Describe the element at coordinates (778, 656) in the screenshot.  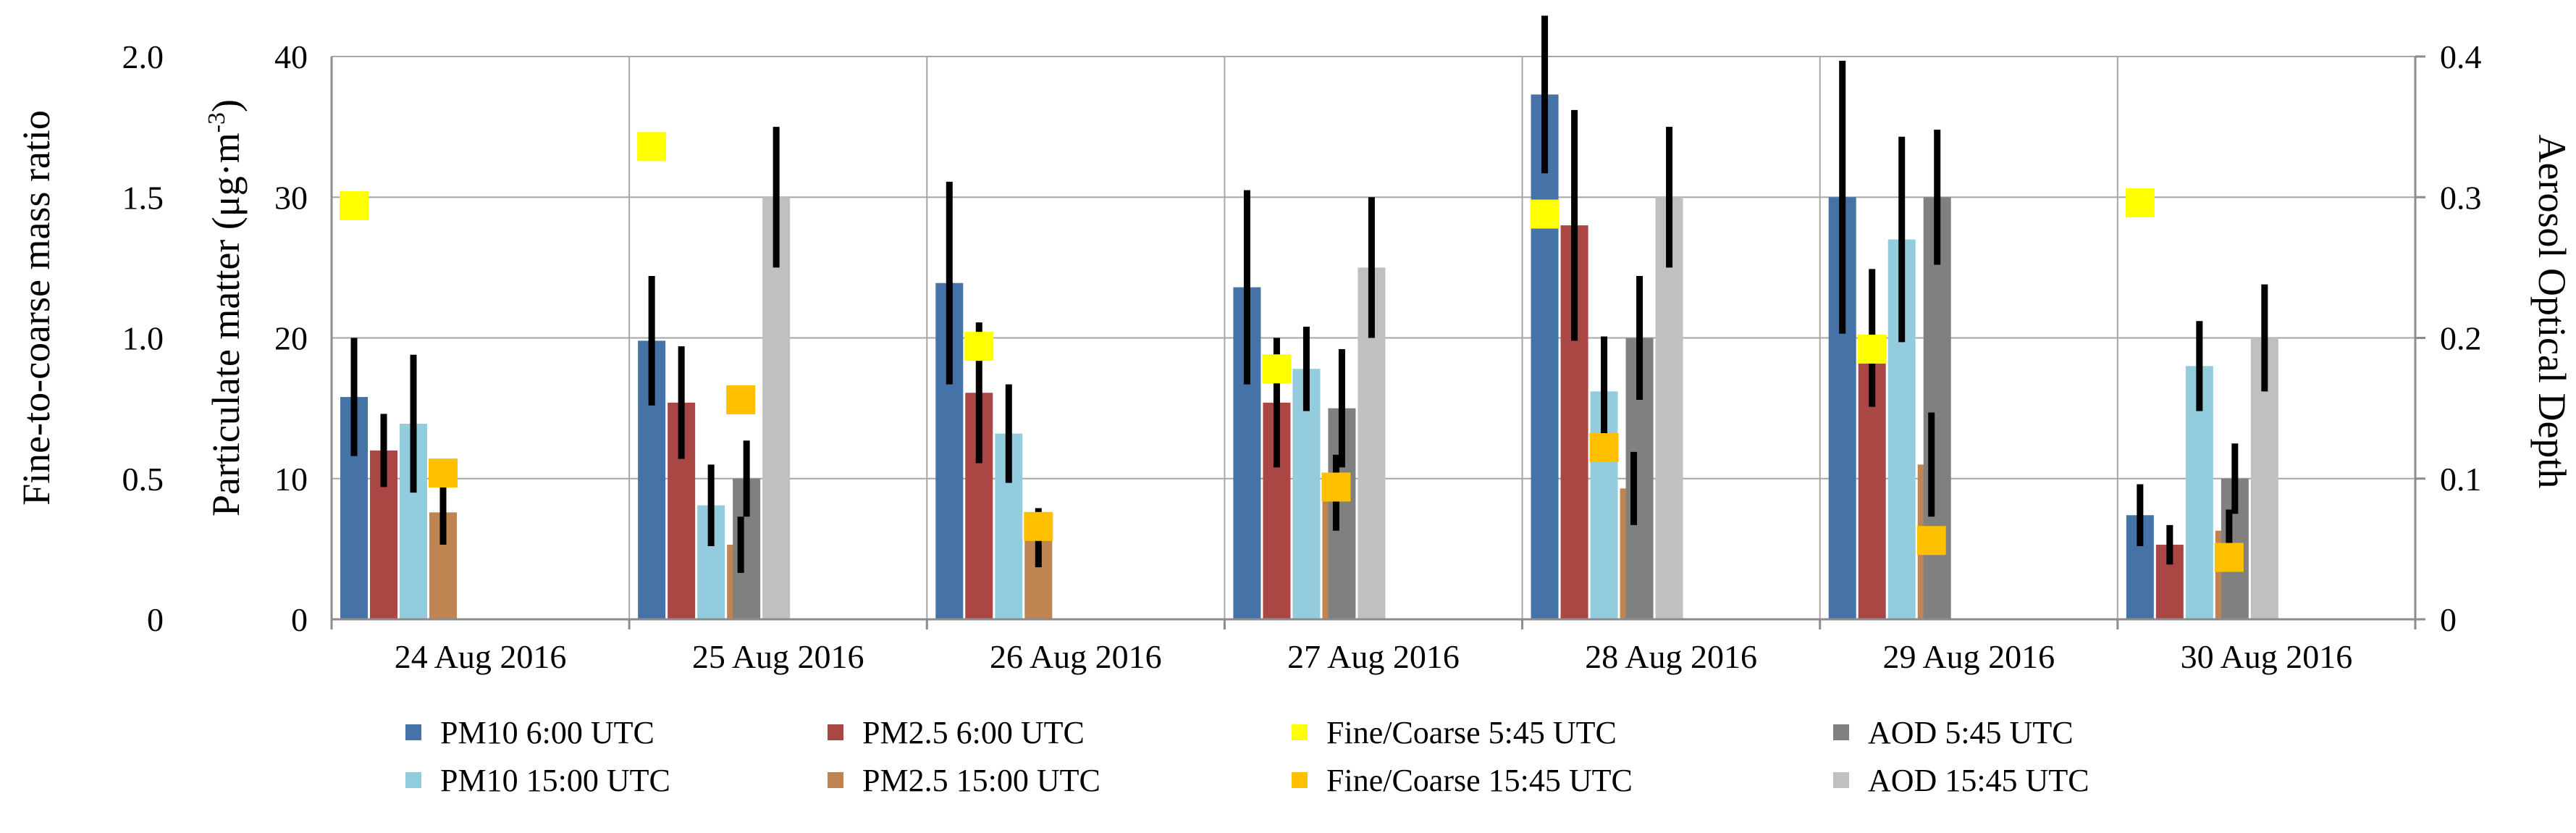
I see `category-label: 25 Aug 2016` at that location.